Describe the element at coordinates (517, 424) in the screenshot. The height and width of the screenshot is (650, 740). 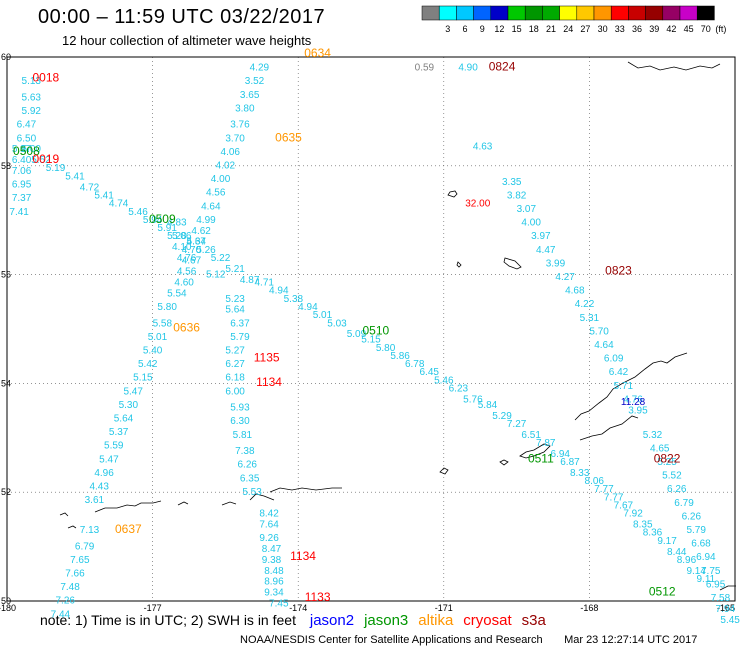
I see `wave-height-value: 7.27` at that location.